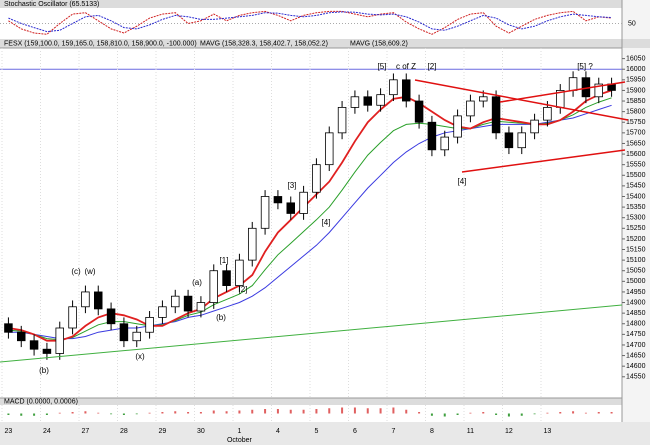 This screenshot has width=650, height=445. What do you see at coordinates (239, 431) in the screenshot?
I see `x-tick-label: 1` at bounding box center [239, 431].